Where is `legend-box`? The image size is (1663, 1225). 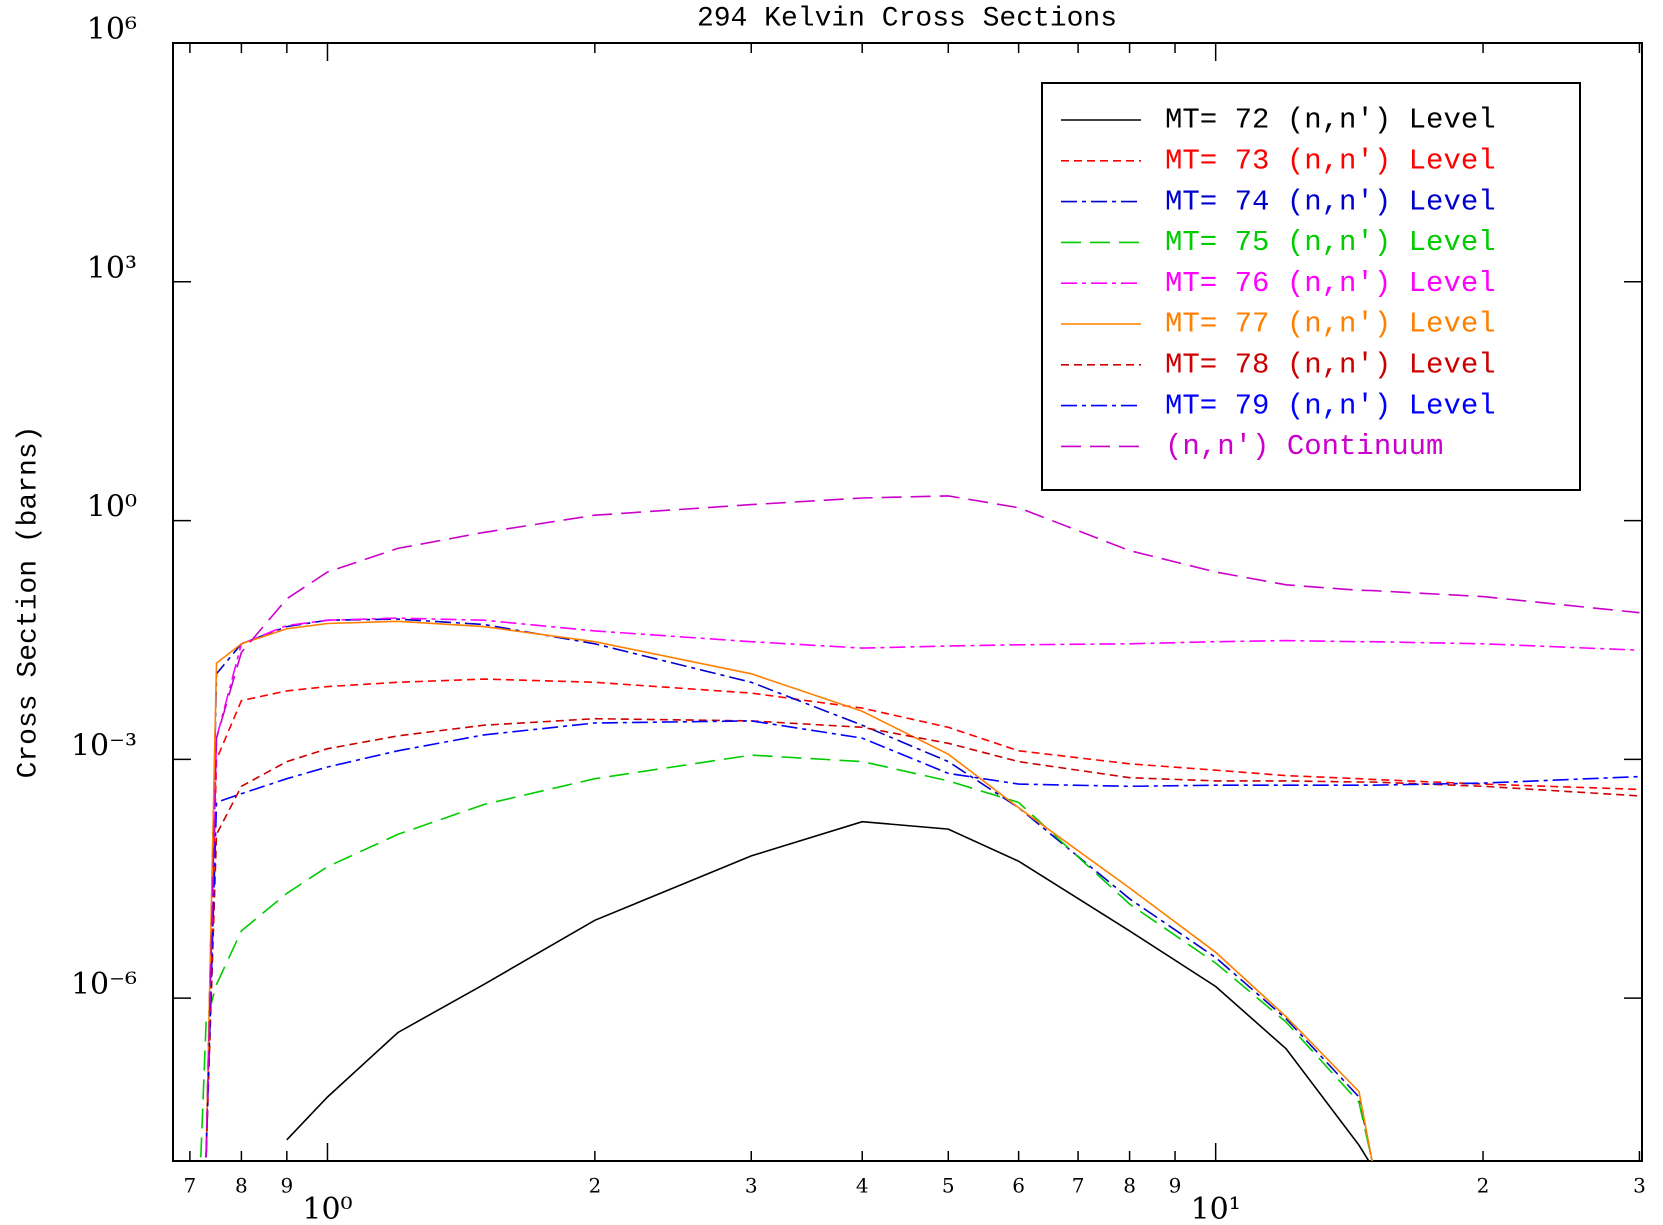
legend-box is located at coordinates (1311, 286).